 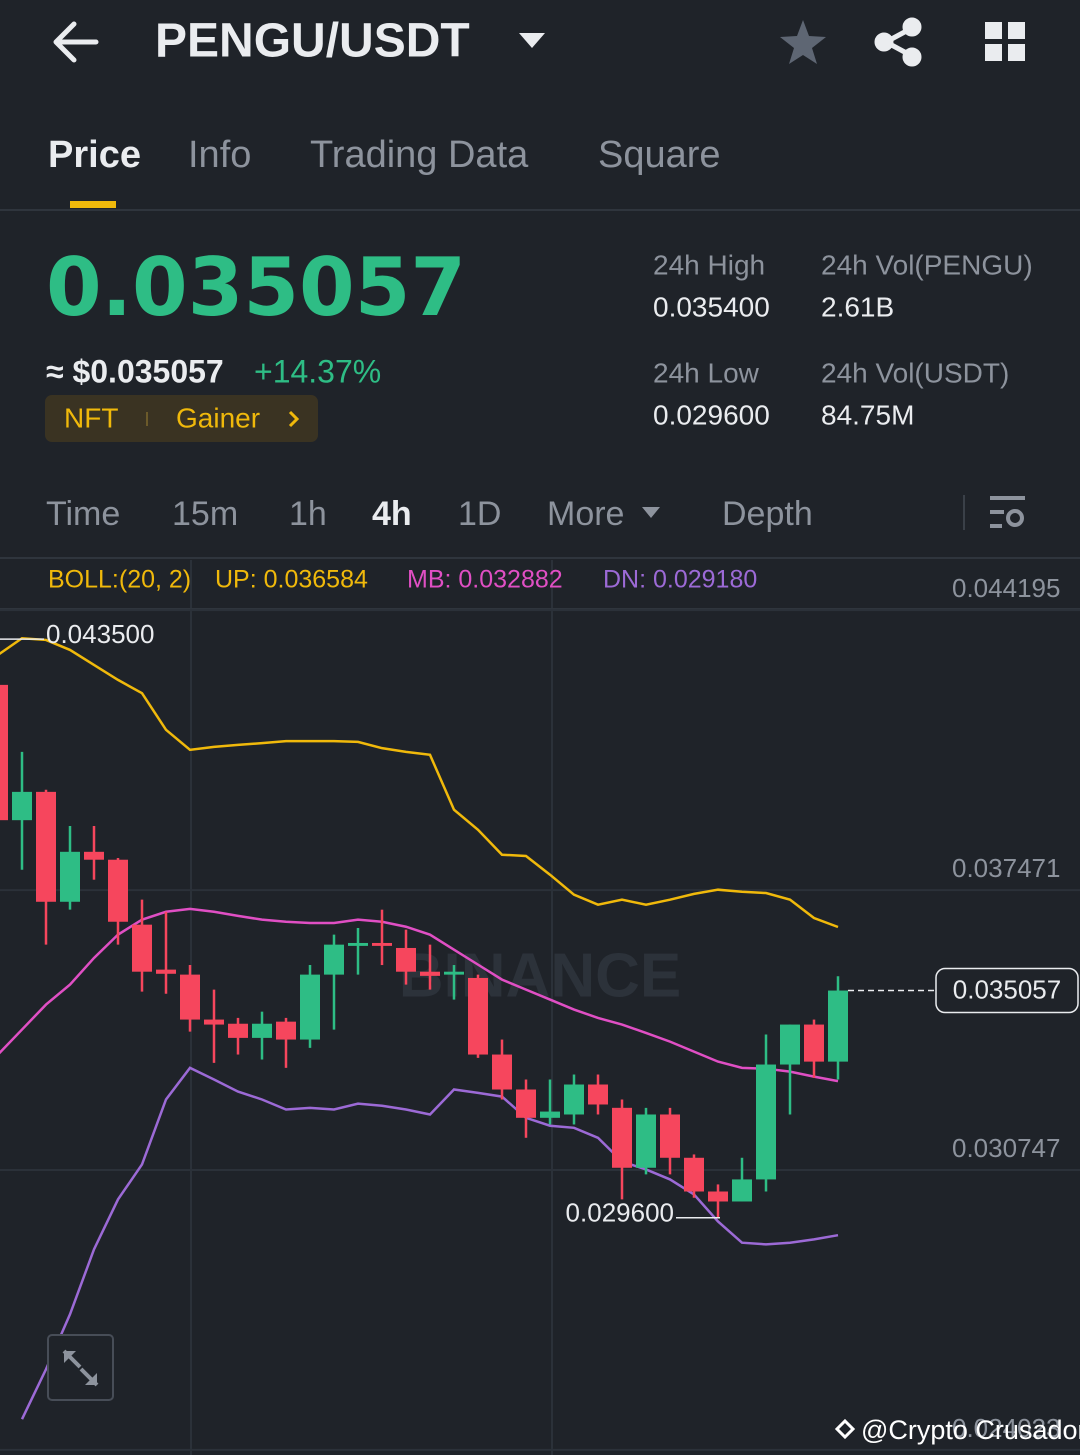 What do you see at coordinates (680, 580) in the screenshot?
I see `legend-entry: DN: 0.029180` at bounding box center [680, 580].